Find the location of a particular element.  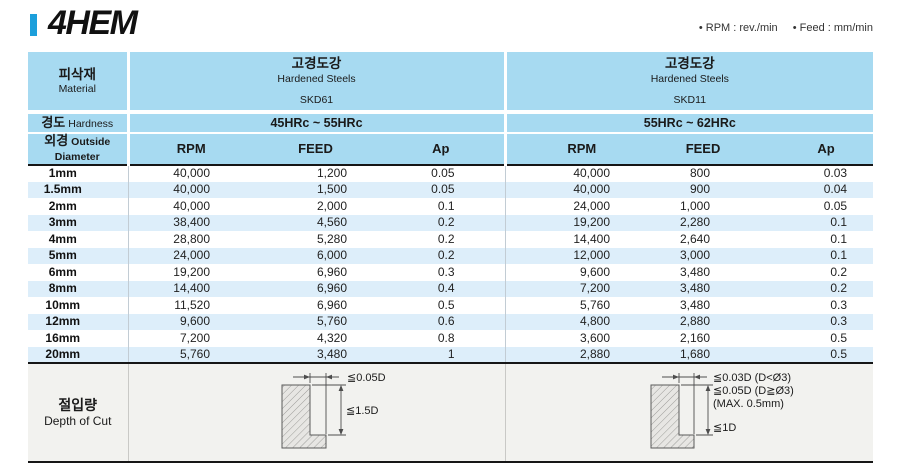

g2-rpm-cell: 4,800 is located at coordinates (566, 322).